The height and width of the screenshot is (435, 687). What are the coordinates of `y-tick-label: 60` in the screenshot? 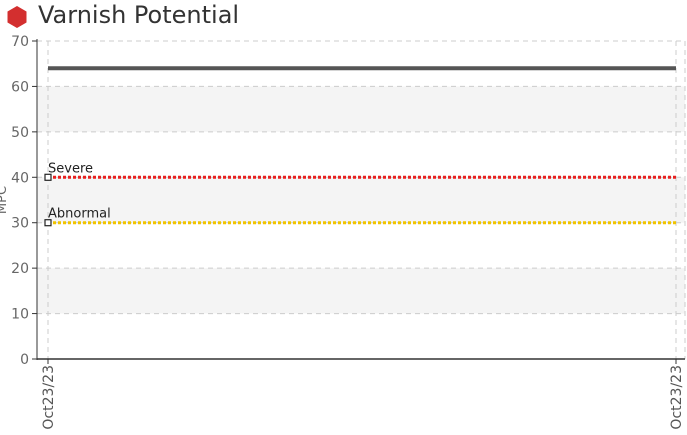 It's located at (20, 87).